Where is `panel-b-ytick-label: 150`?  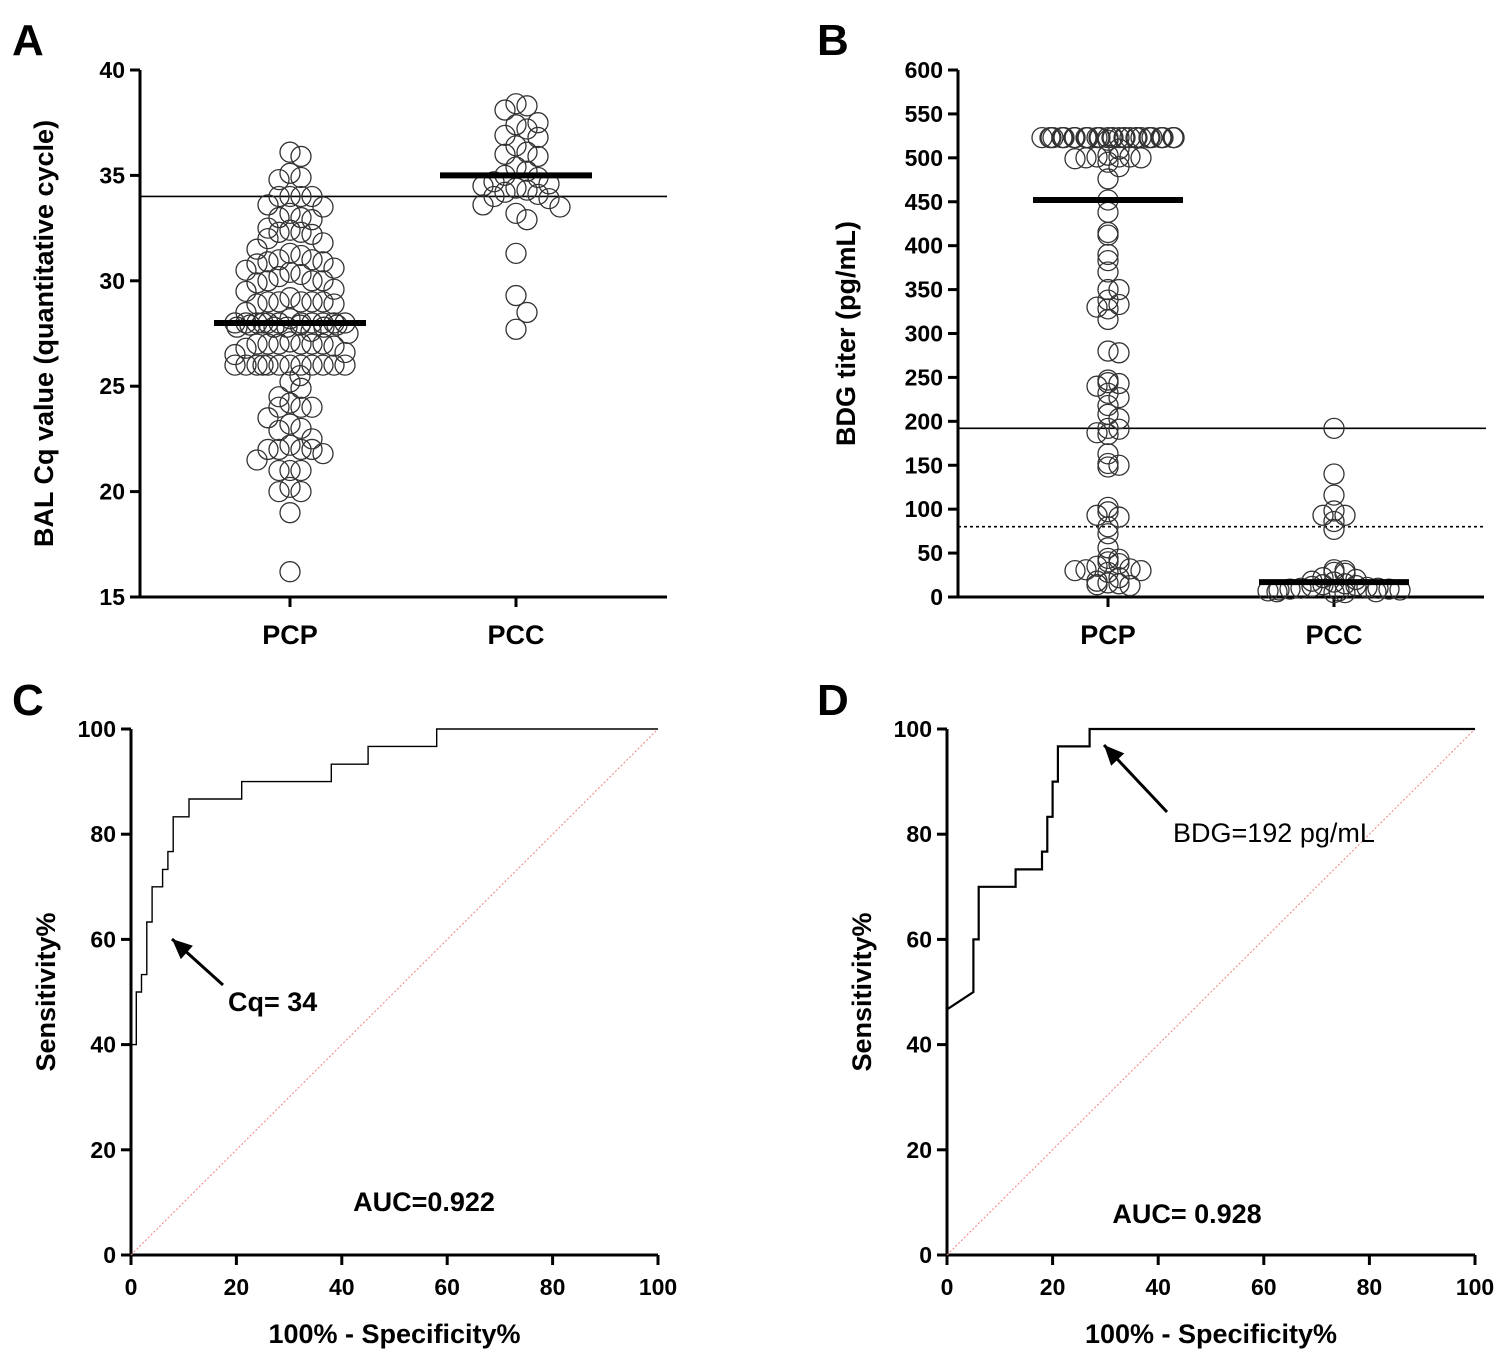 panel-b-ytick-label: 150 is located at coordinates (924, 465).